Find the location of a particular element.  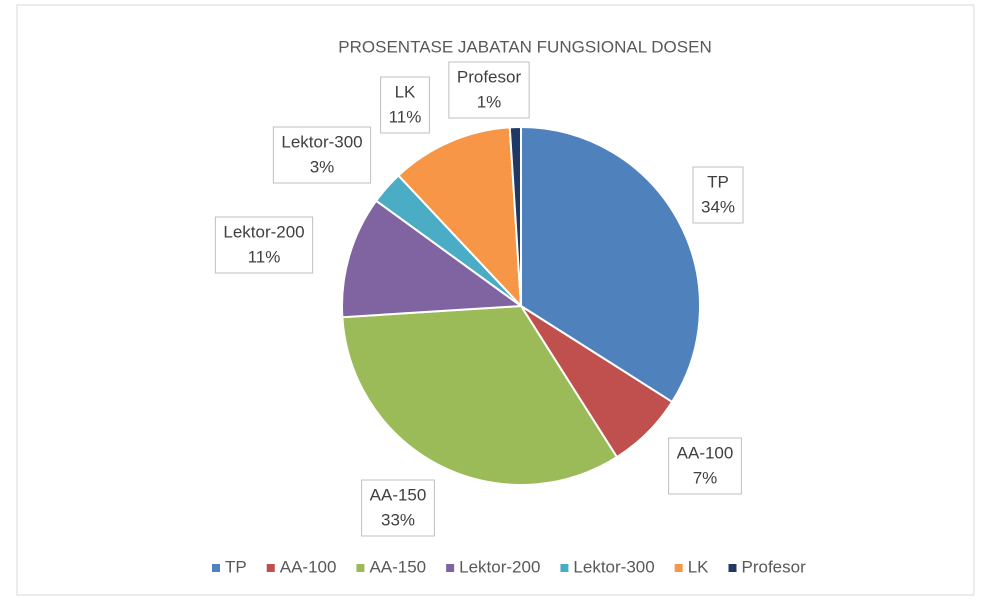

data-label: AA-150 33% is located at coordinates (398, 508).